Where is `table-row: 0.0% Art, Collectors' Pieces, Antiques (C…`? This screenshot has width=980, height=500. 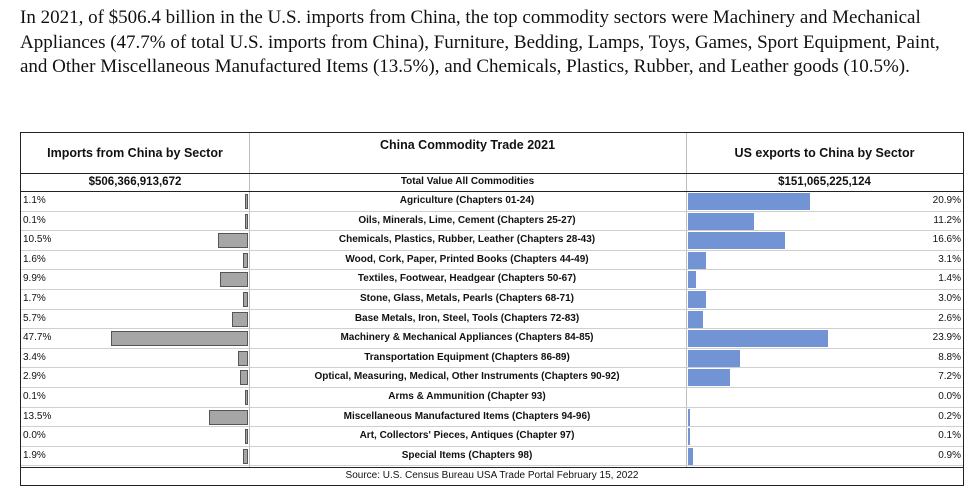
table-row: 0.0% Art, Collectors' Pieces, Antiques (C… is located at coordinates (492, 437).